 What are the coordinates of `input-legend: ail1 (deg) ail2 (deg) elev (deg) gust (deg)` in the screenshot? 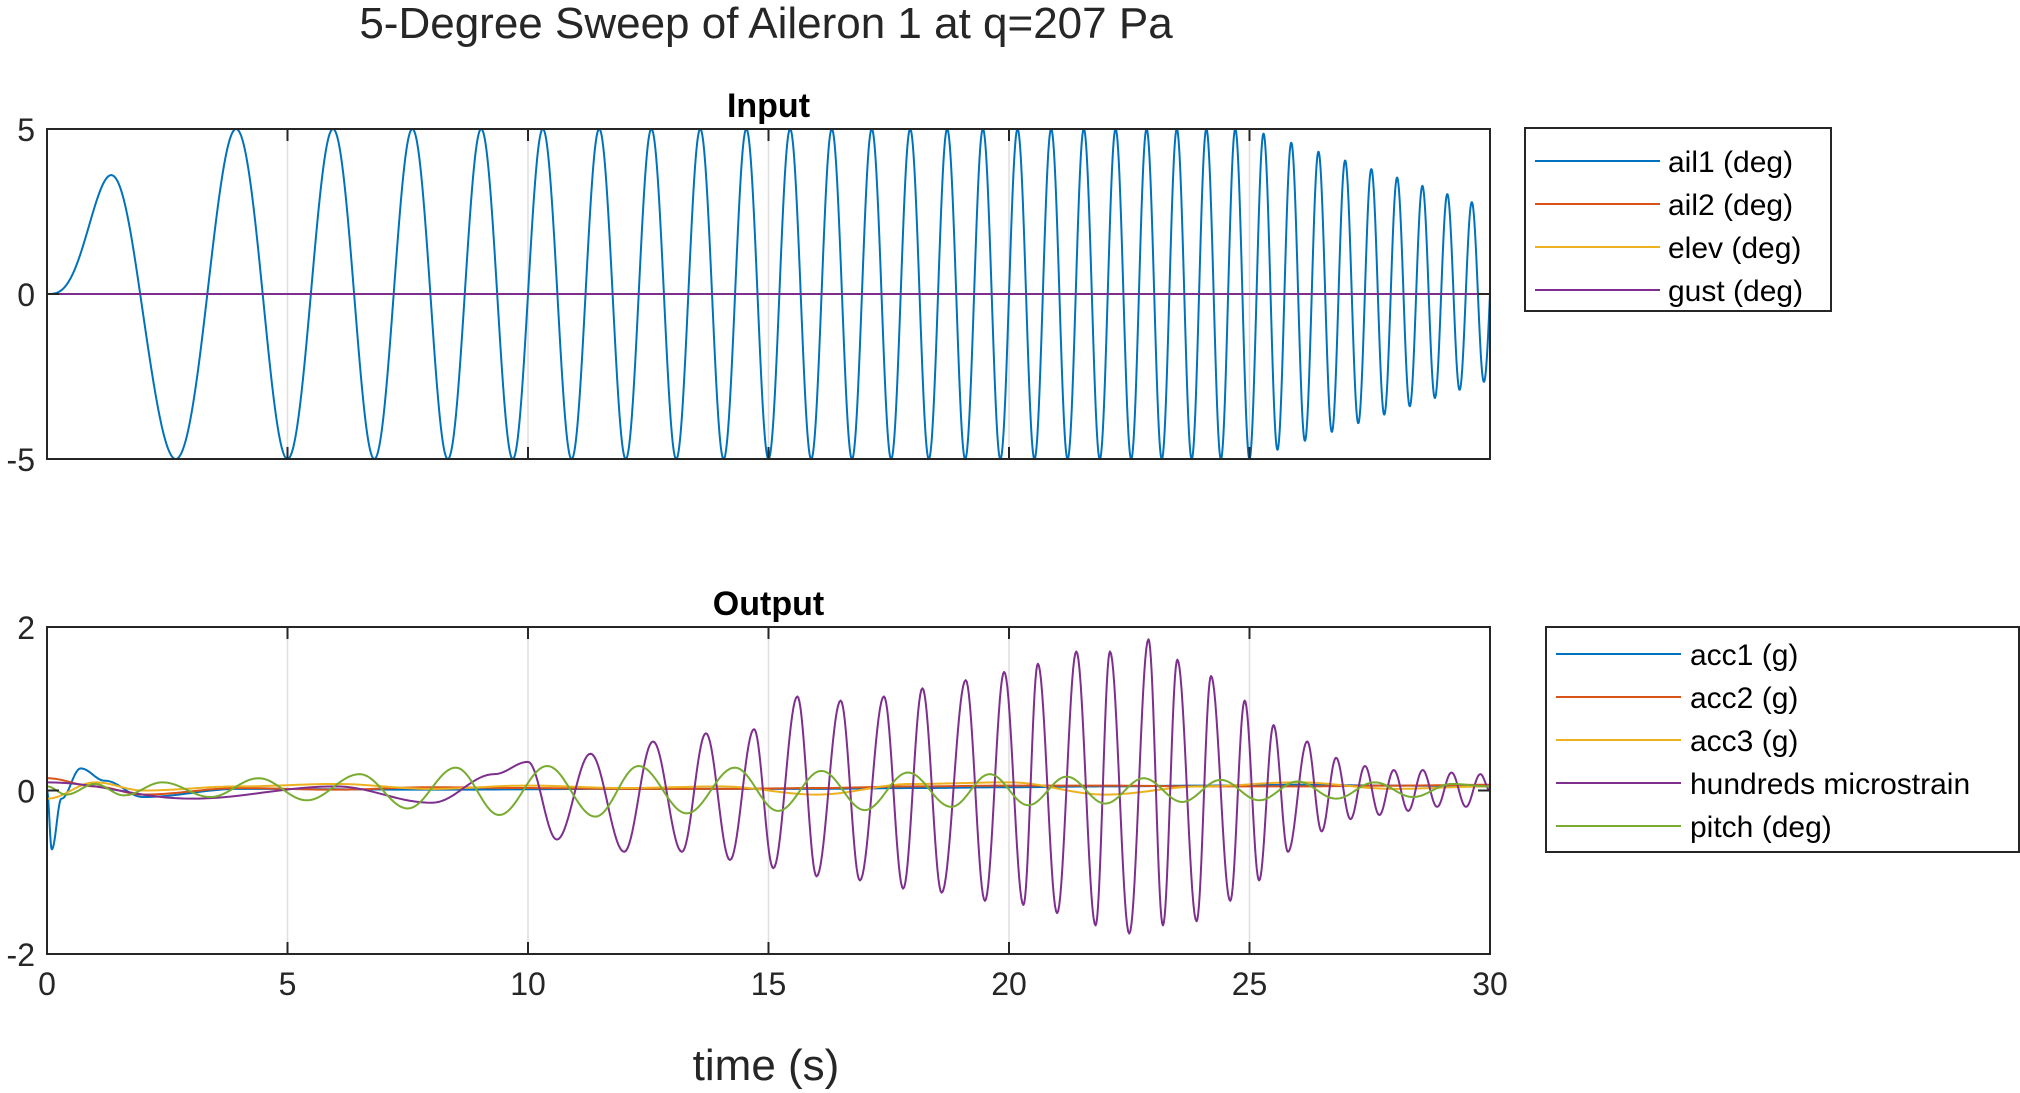 It's located at (1678, 219).